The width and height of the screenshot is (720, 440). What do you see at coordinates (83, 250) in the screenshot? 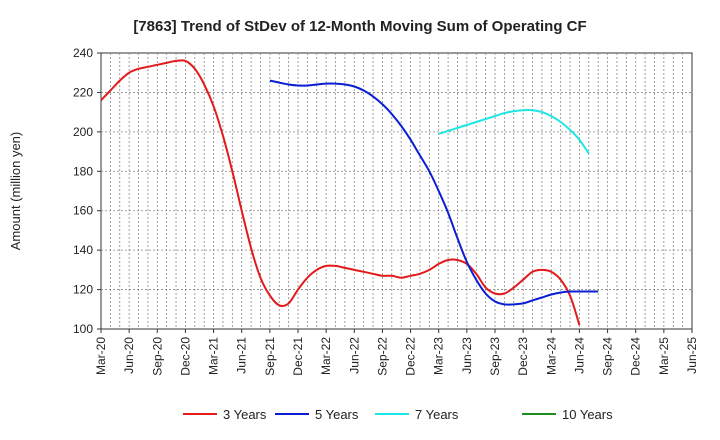
I see `y-tick-label: 140` at bounding box center [83, 250].